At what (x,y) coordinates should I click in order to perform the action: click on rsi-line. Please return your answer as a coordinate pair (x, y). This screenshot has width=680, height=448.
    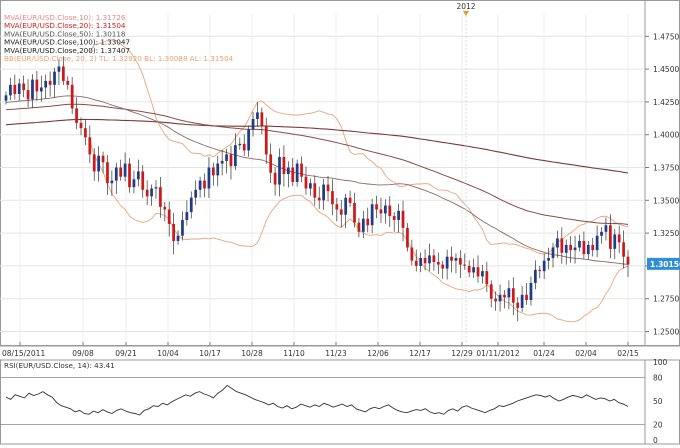
    Looking at the image, I should click on (317, 400).